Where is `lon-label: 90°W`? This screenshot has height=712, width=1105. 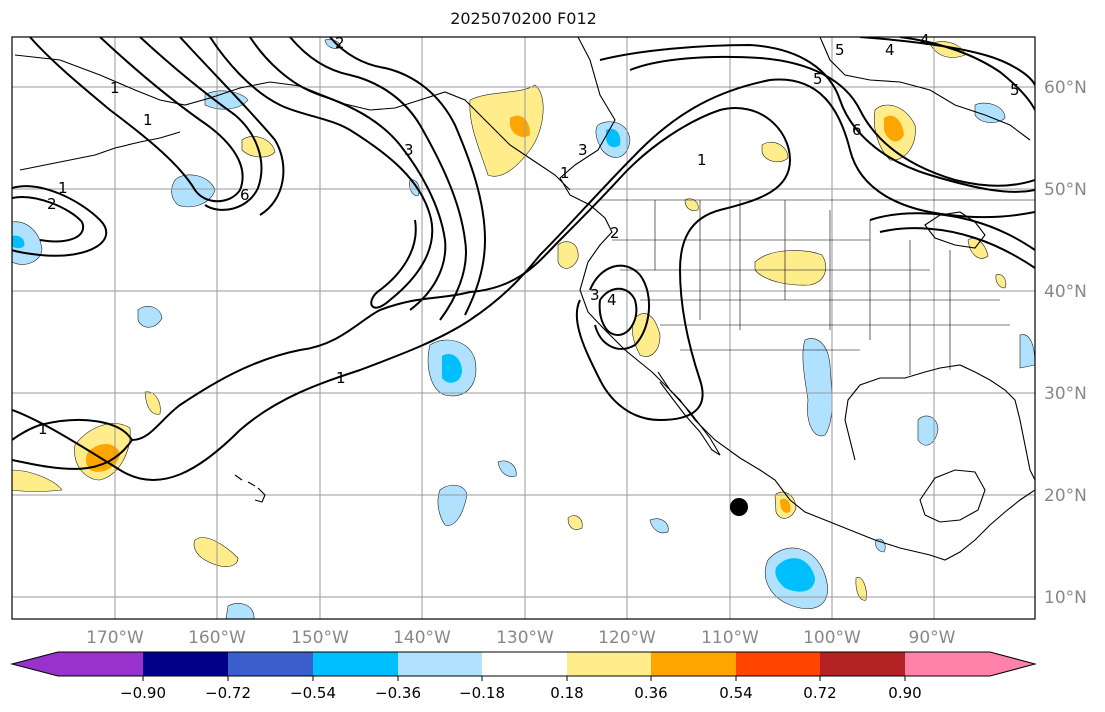 lon-label: 90°W is located at coordinates (932, 638).